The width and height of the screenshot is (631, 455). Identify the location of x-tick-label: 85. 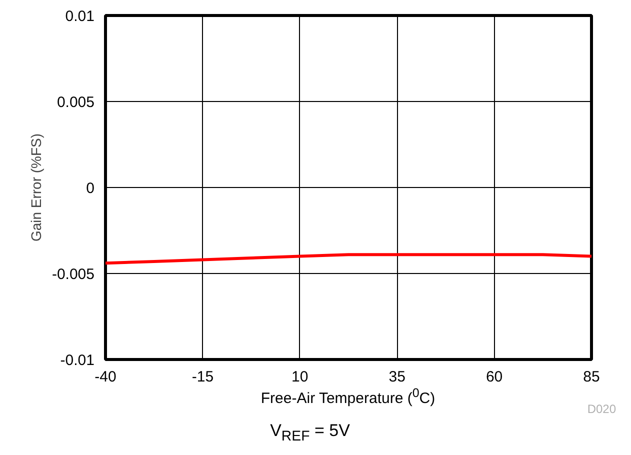
(591, 377).